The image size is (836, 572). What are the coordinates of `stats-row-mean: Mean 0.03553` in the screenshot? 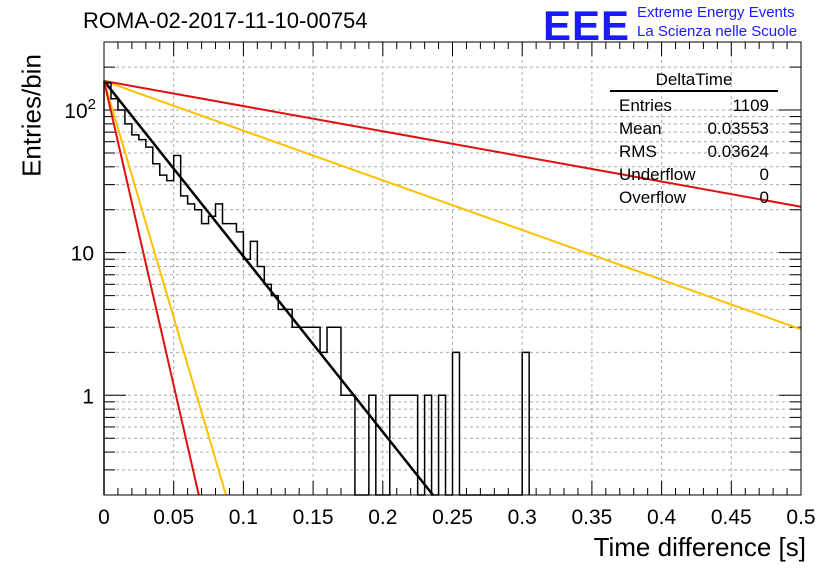 It's located at (694, 128).